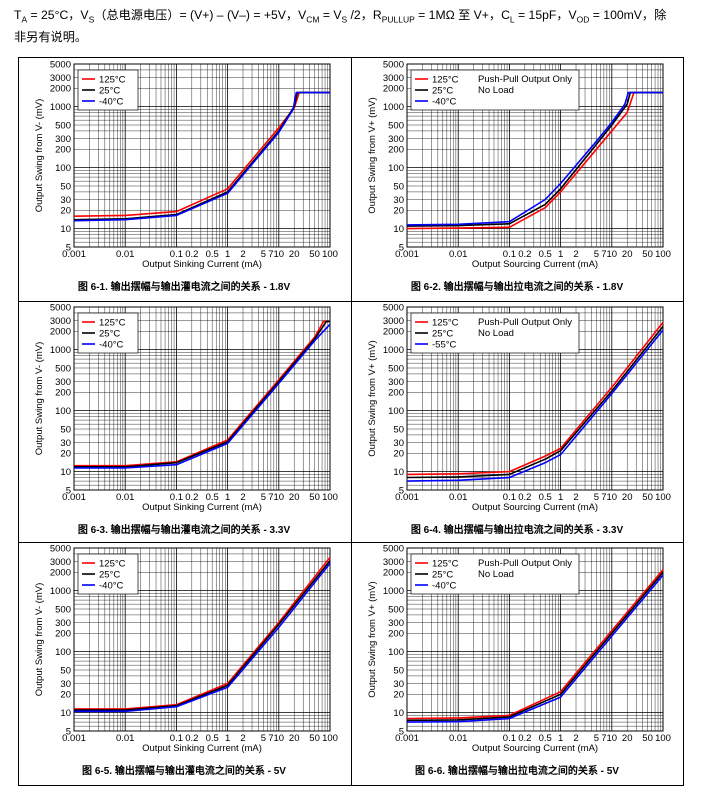  What do you see at coordinates (51, 37) in the screenshot?
I see `conditions-line-2: 非另有说明。` at bounding box center [51, 37].